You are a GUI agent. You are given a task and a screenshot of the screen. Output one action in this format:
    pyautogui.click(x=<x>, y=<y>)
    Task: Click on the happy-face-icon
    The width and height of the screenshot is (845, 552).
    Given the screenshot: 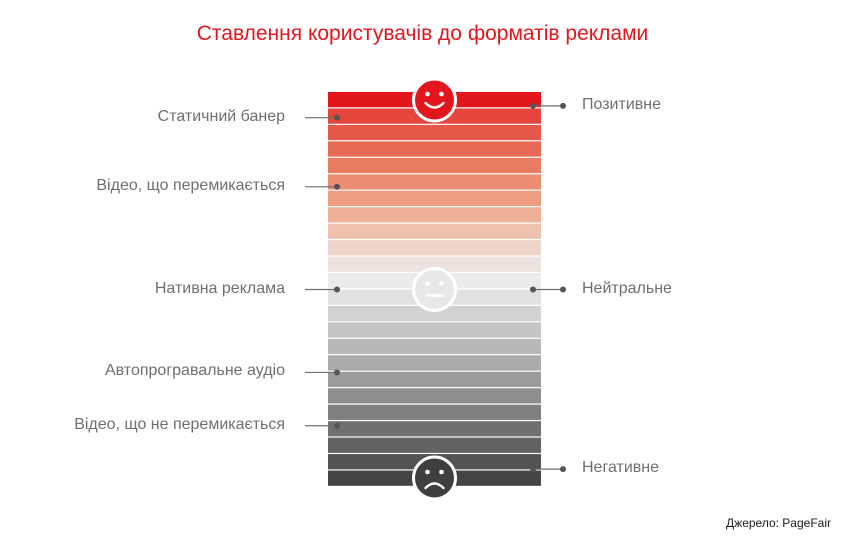 What is the action you would take?
    pyautogui.click(x=434, y=100)
    